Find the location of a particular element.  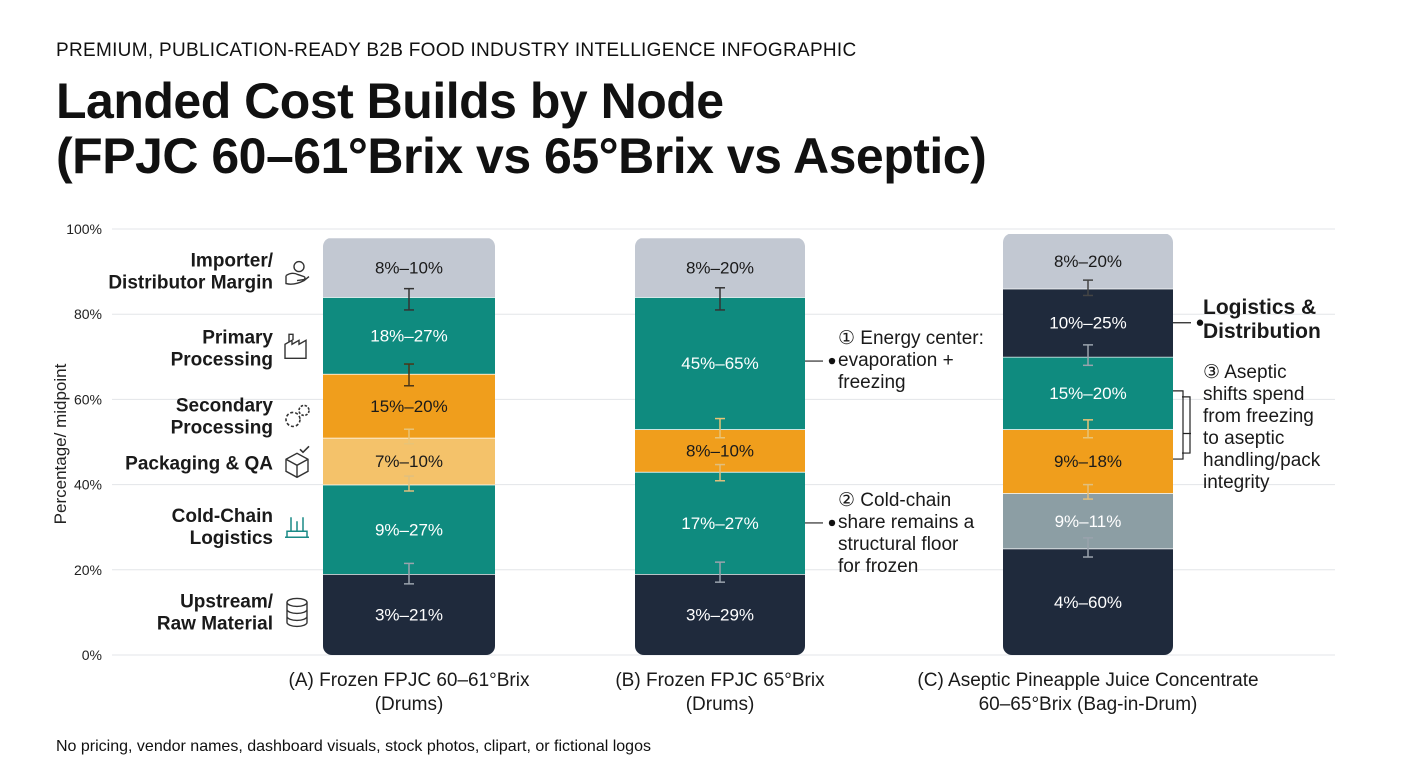

annotation-text: handling/pack is located at coordinates (1262, 460).